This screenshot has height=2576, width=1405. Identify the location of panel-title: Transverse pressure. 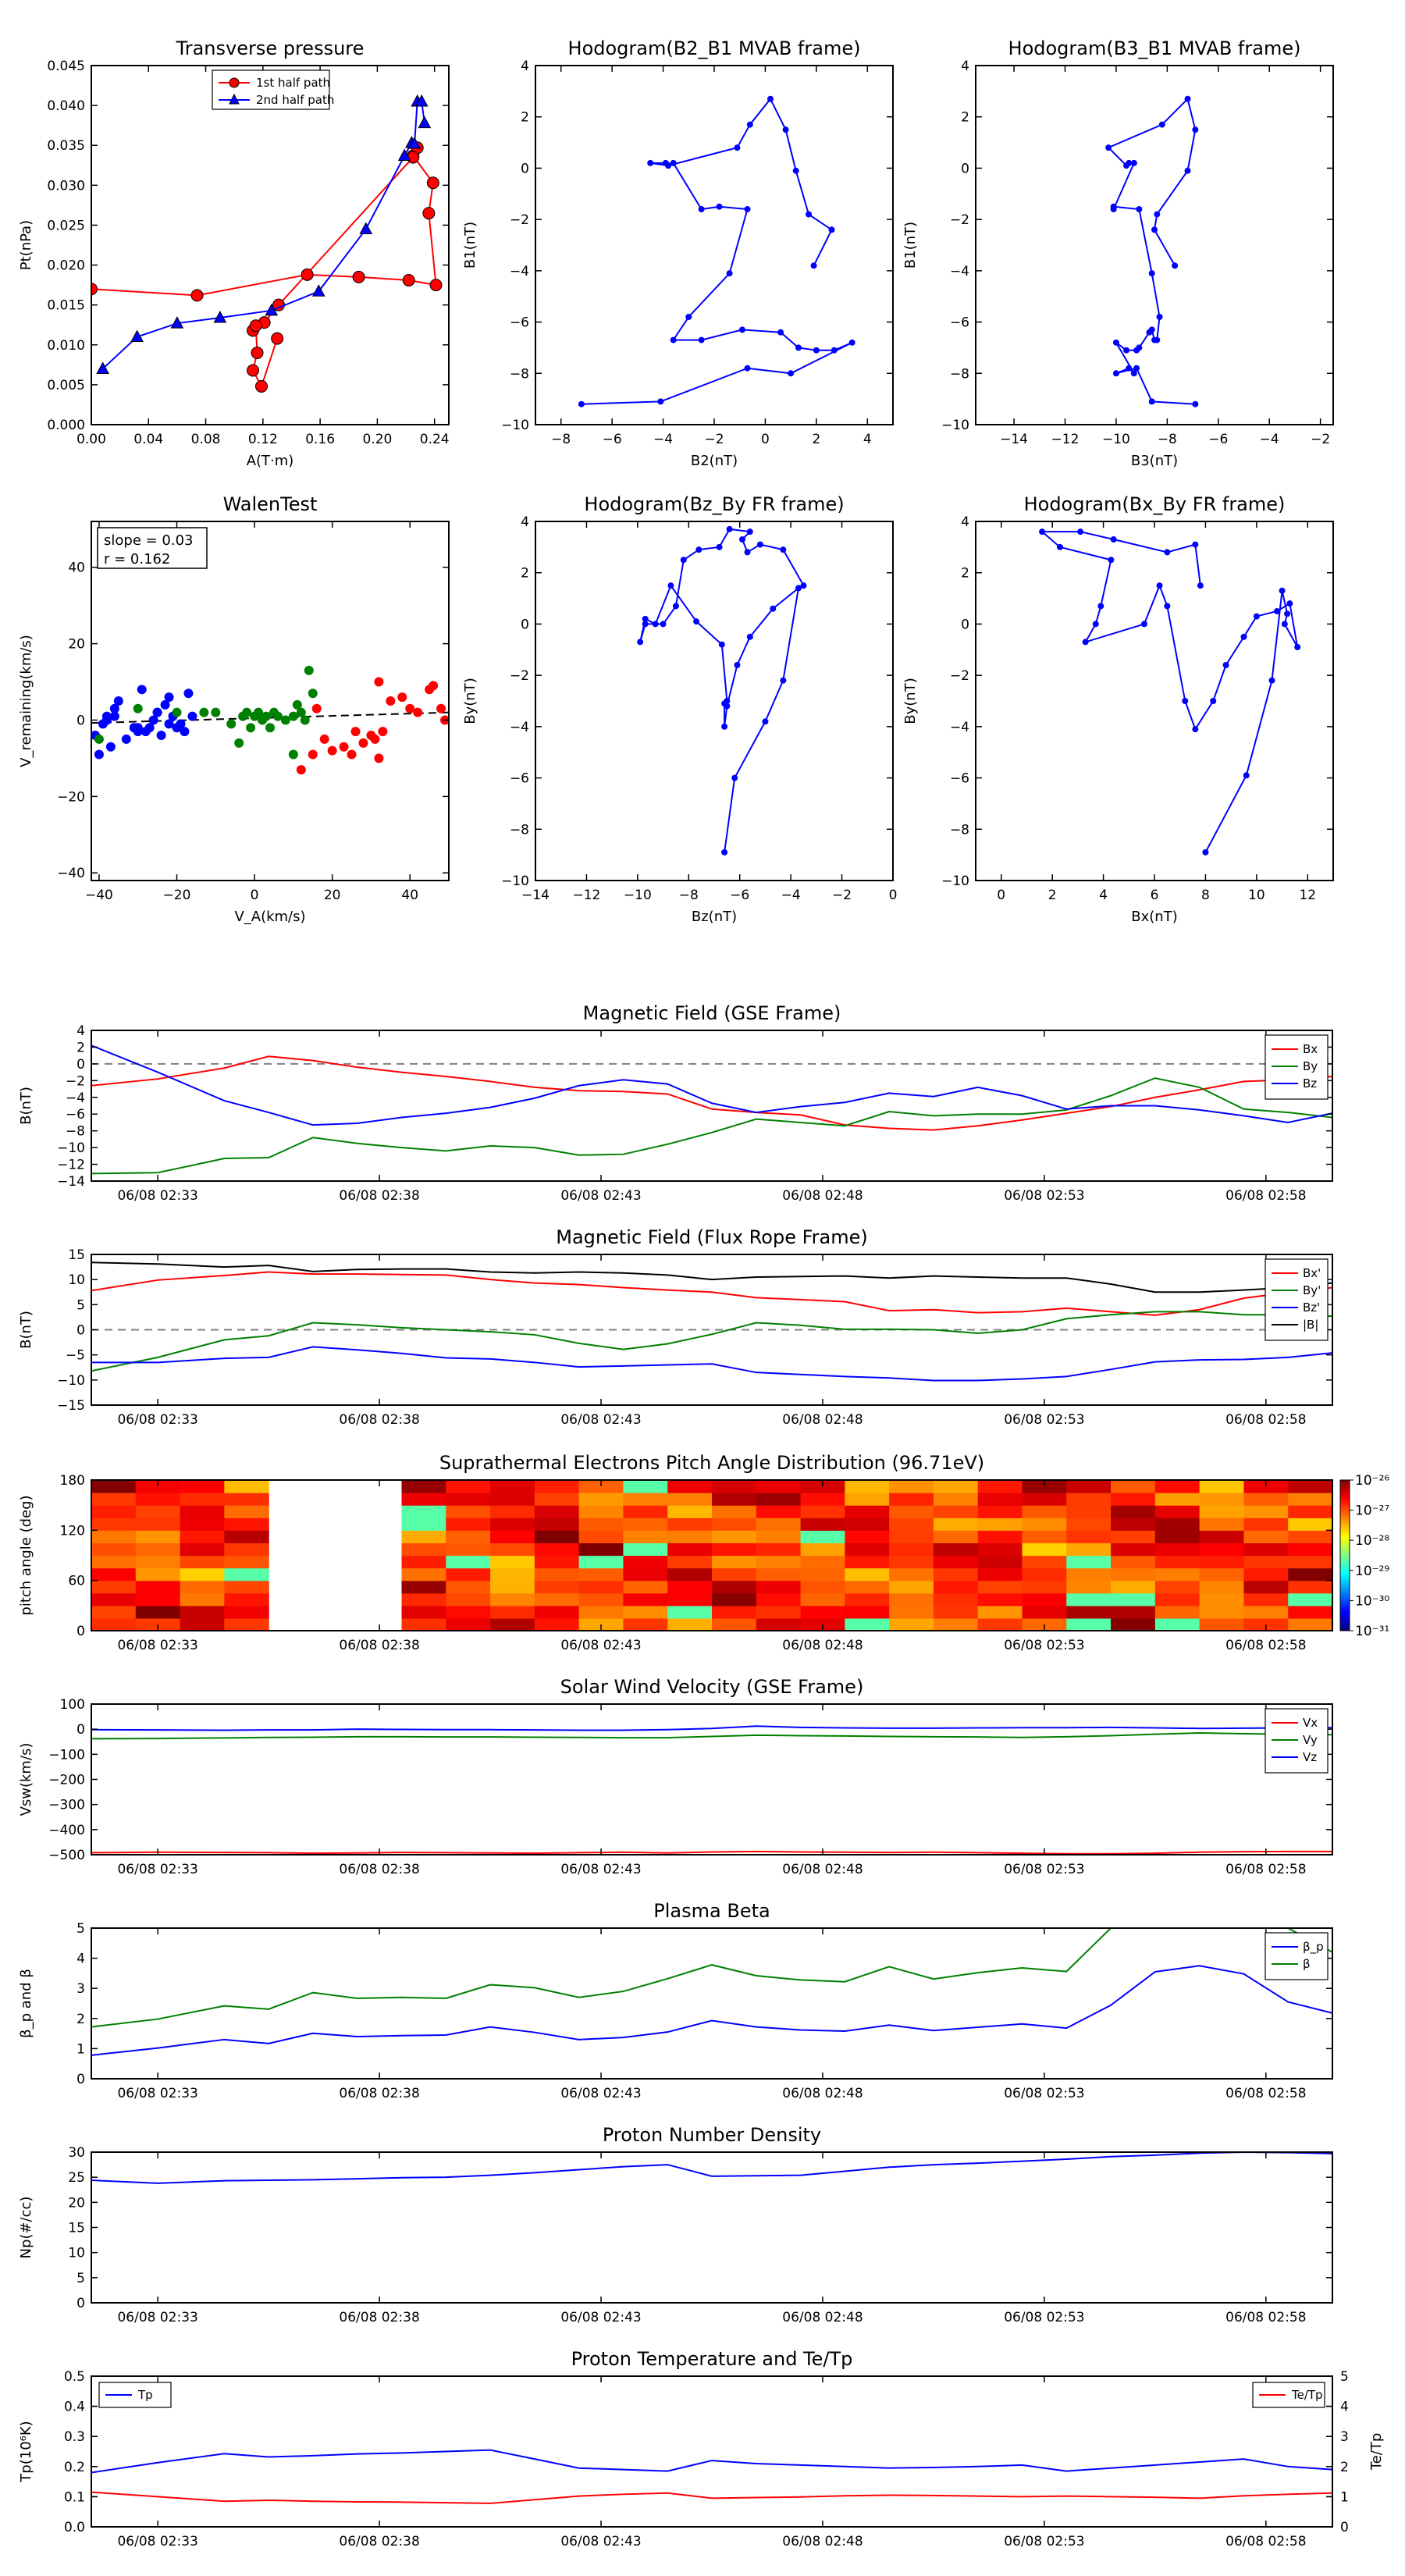
(270, 48).